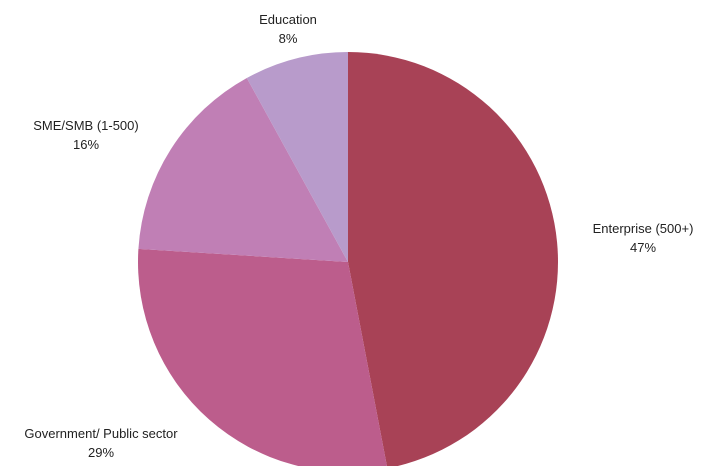 The width and height of the screenshot is (718, 466). Describe the element at coordinates (288, 19) in the screenshot. I see `slice-label: Education` at that location.